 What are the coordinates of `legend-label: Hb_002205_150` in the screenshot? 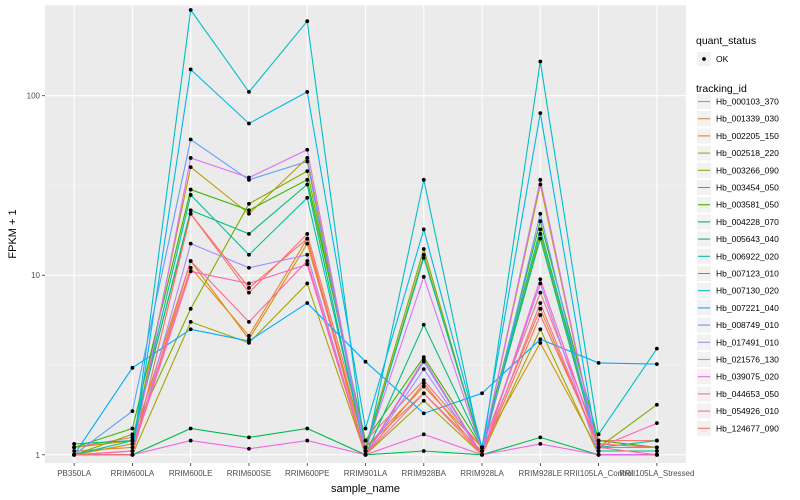 It's located at (747, 136).